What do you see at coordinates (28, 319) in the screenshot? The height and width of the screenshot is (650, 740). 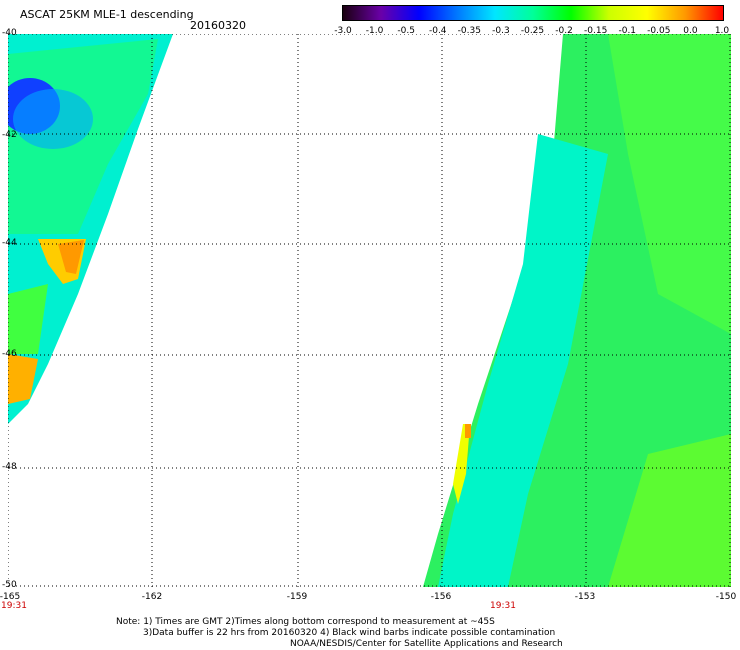 I see `swath-left-lower-green` at bounding box center [28, 319].